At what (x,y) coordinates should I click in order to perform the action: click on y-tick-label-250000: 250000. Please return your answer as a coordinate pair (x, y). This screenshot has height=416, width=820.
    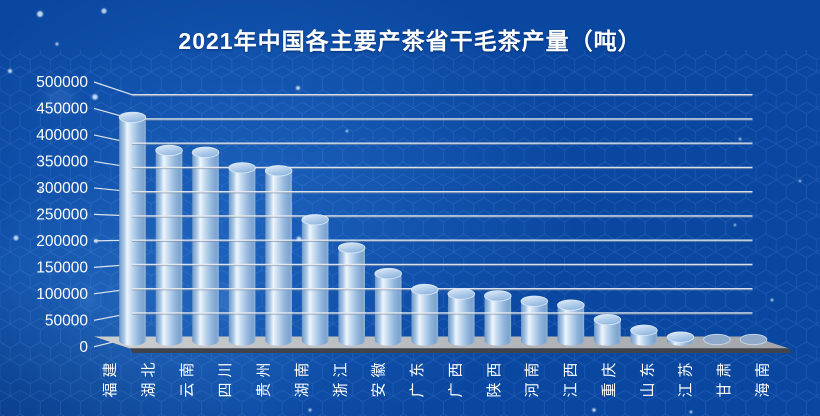
    Looking at the image, I should click on (62, 214).